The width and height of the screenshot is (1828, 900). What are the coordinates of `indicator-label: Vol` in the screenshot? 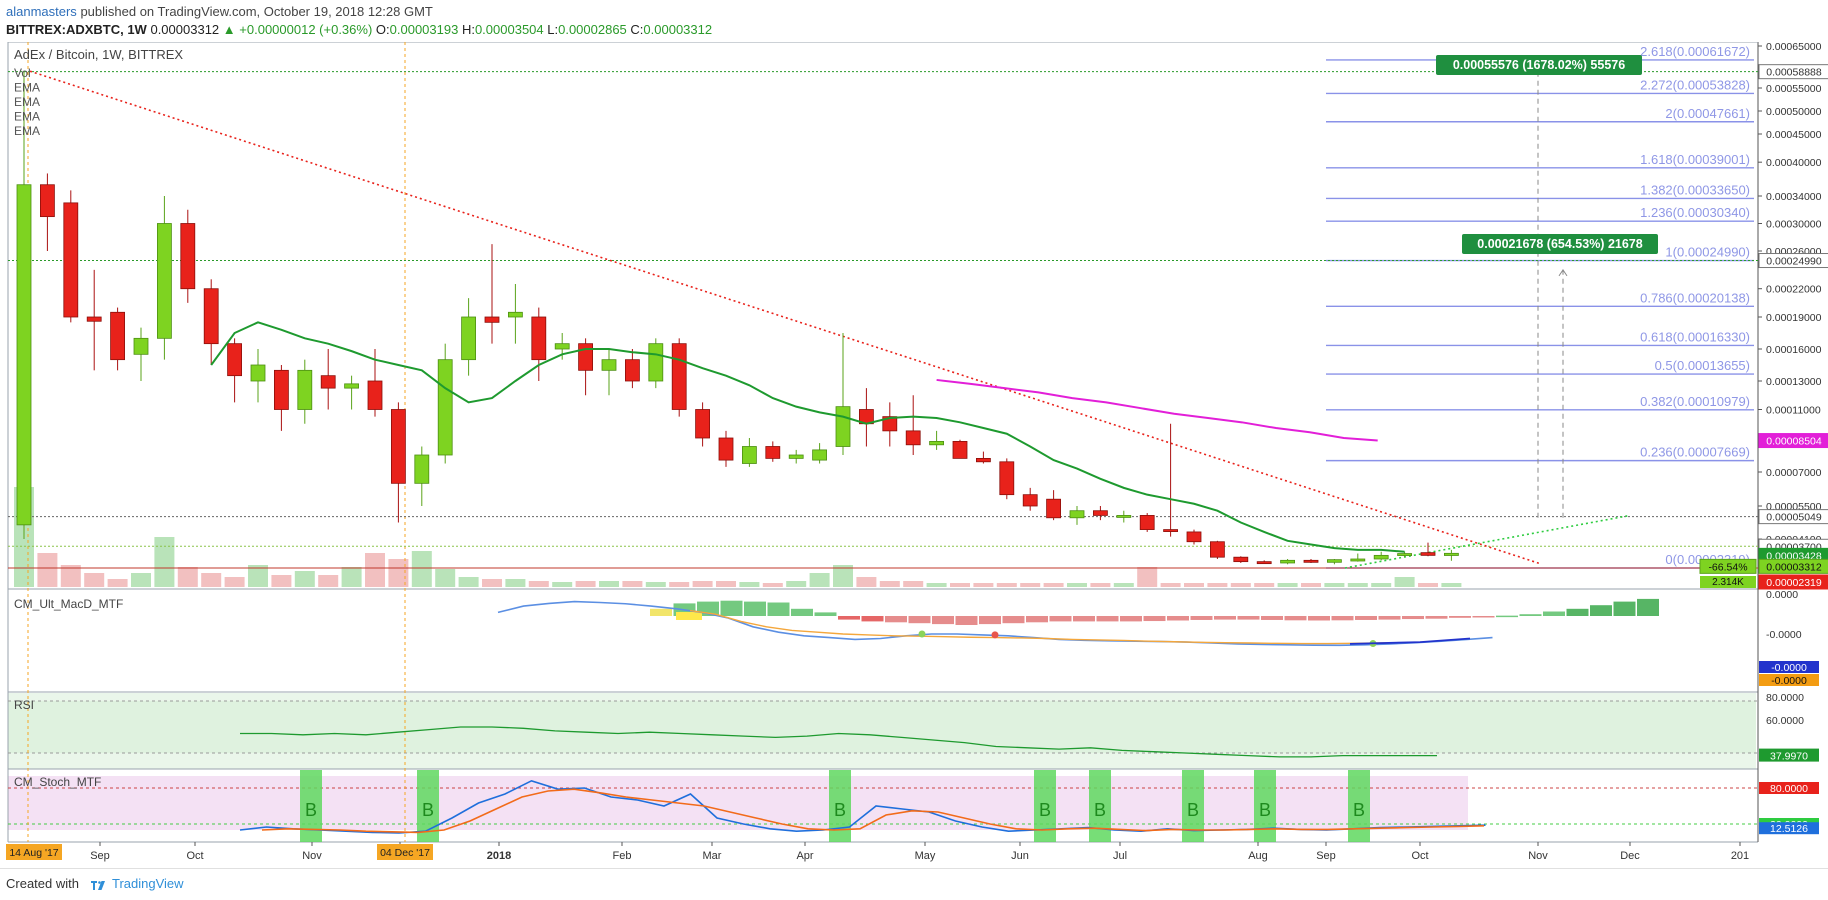 It's located at (22, 73).